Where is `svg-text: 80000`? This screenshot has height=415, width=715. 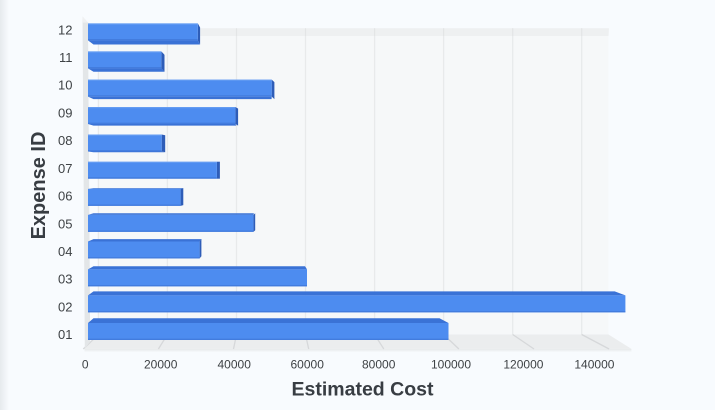
svg-text: 80000 is located at coordinates (379, 365).